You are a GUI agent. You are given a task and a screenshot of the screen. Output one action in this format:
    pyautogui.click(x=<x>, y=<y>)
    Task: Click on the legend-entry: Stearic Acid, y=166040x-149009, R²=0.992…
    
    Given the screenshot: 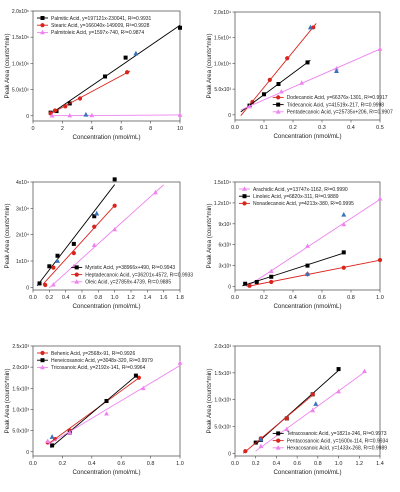 What is the action you would take?
    pyautogui.click(x=93, y=26)
    